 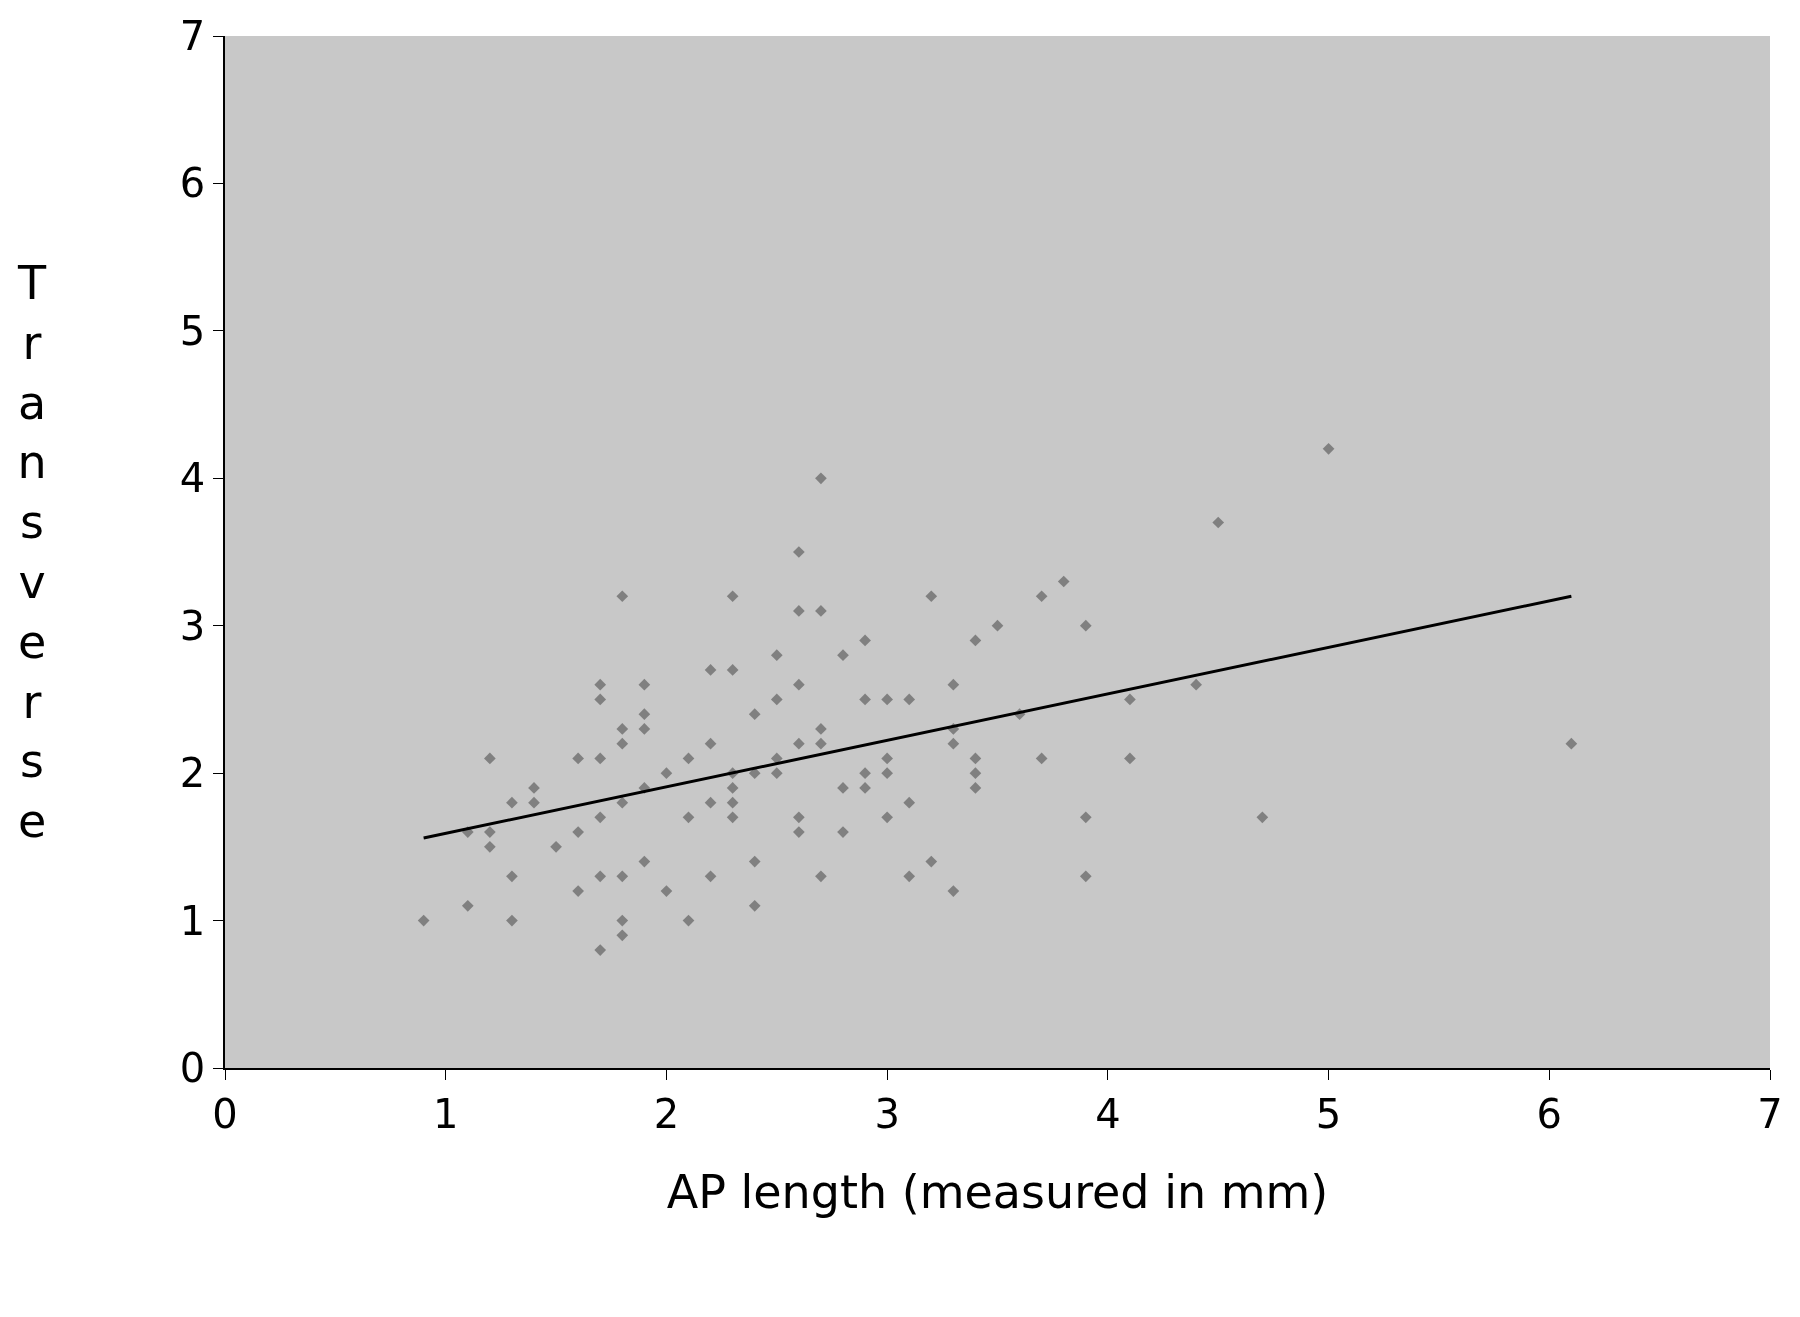 What do you see at coordinates (192, 183) in the screenshot?
I see `y-tick-label: 6` at bounding box center [192, 183].